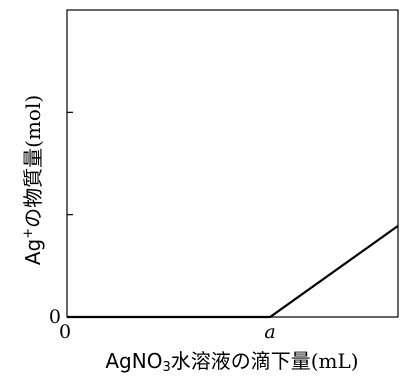 This screenshot has height=378, width=402. What do you see at coordinates (231, 362) in the screenshot?
I see `x-axis-label: AgNO3水溶液の滴下量(mL)` at bounding box center [231, 362].